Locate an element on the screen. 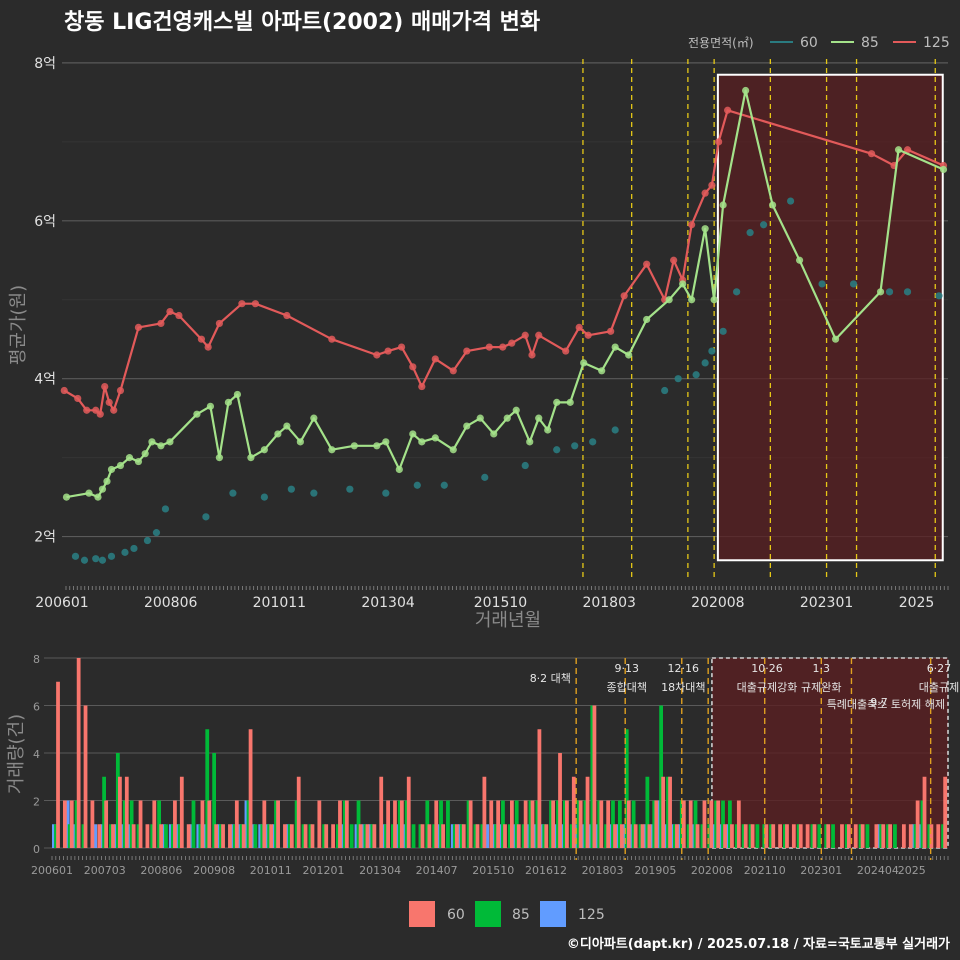 This screenshot has width=960, height=960. bottom-y-tick-label: 0 is located at coordinates (36, 849).